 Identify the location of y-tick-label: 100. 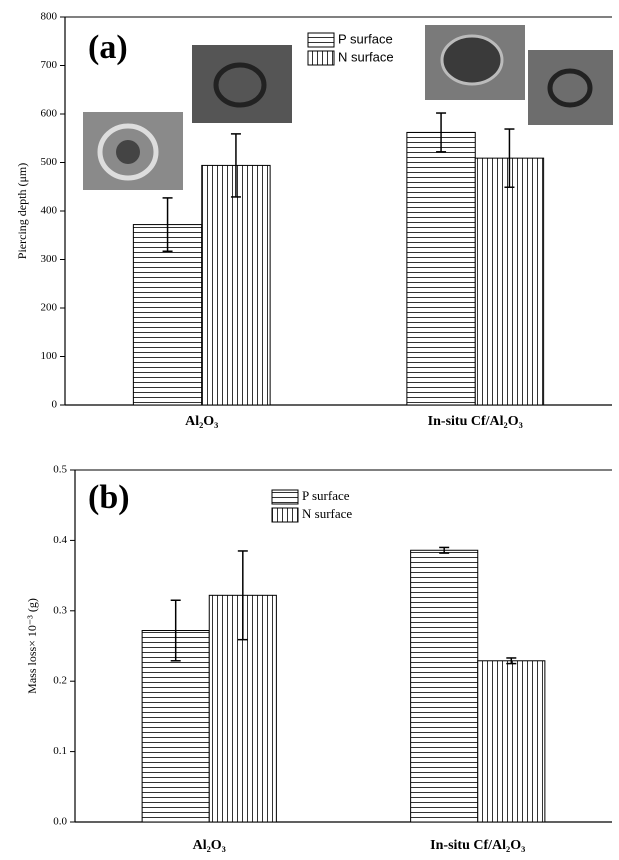
(49, 356).